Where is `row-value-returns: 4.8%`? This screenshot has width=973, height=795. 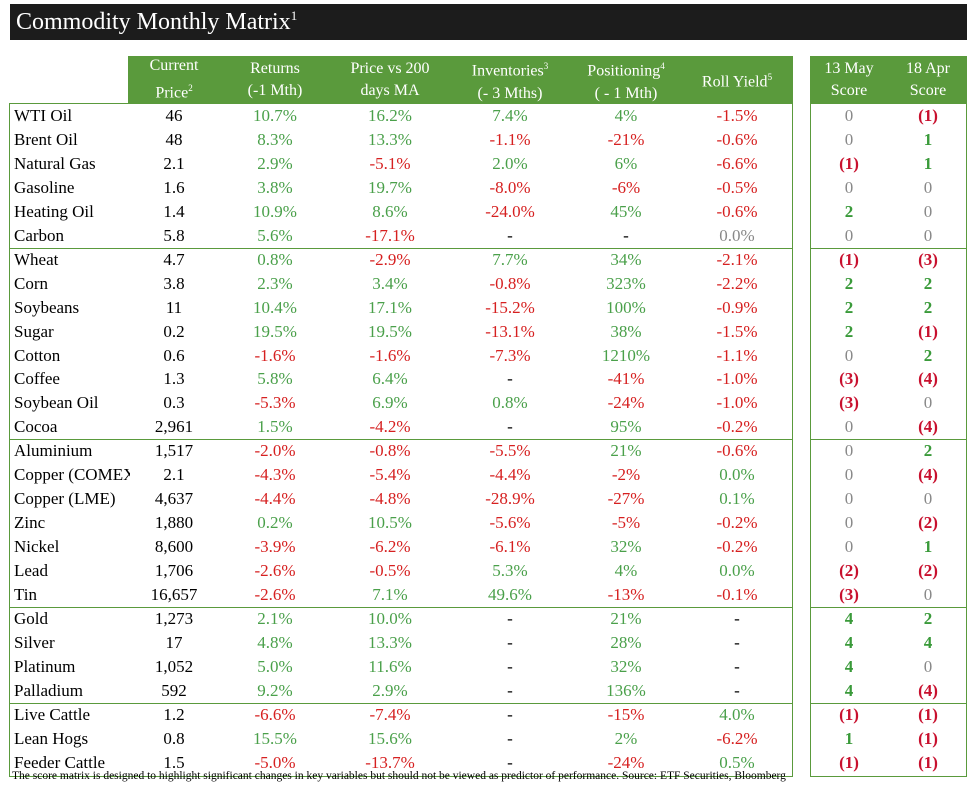 row-value-returns: 4.8% is located at coordinates (275, 642).